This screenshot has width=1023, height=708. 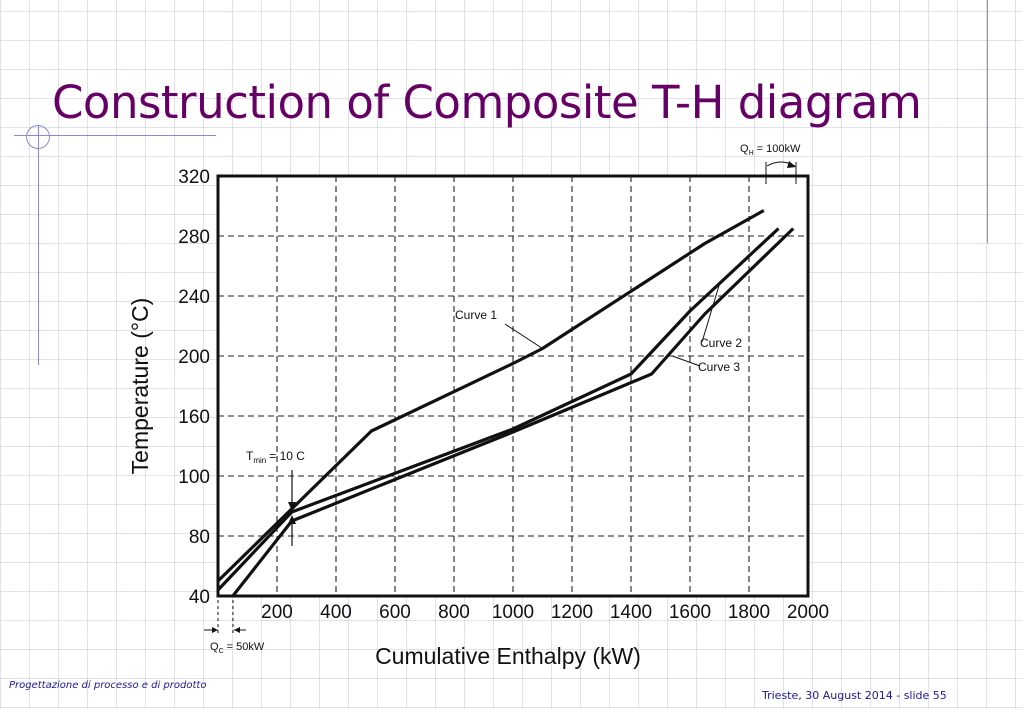 I want to click on tmin-arrowhead-bottom, so click(x=292, y=519).